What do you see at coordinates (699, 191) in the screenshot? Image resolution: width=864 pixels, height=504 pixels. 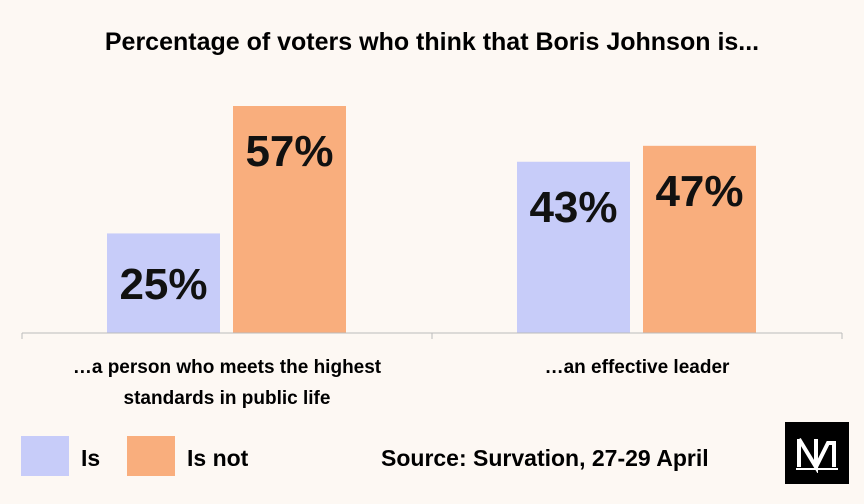 I see `data-label: 47%` at bounding box center [699, 191].